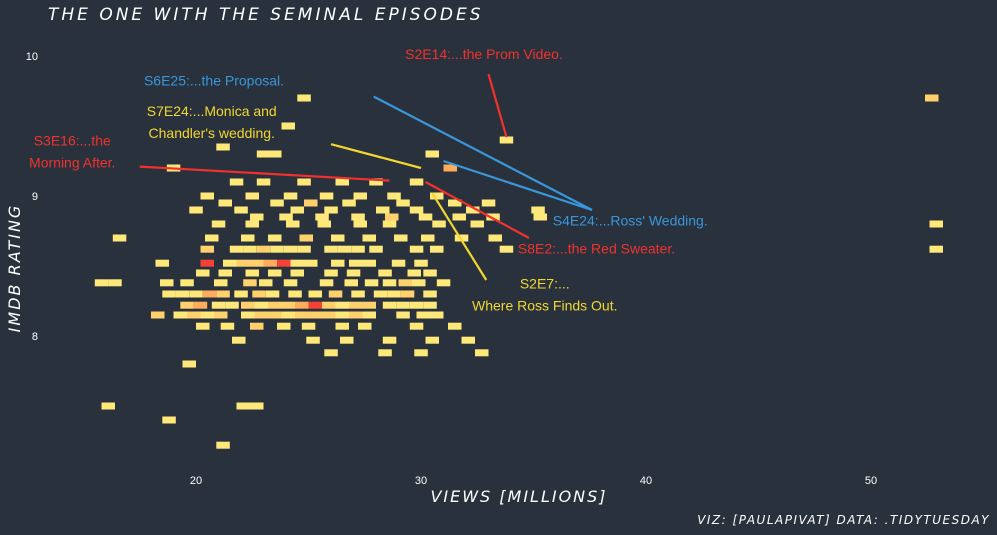 Image resolution: width=997 pixels, height=535 pixels. What do you see at coordinates (35, 337) in the screenshot?
I see `y-tick-label: 8` at bounding box center [35, 337].